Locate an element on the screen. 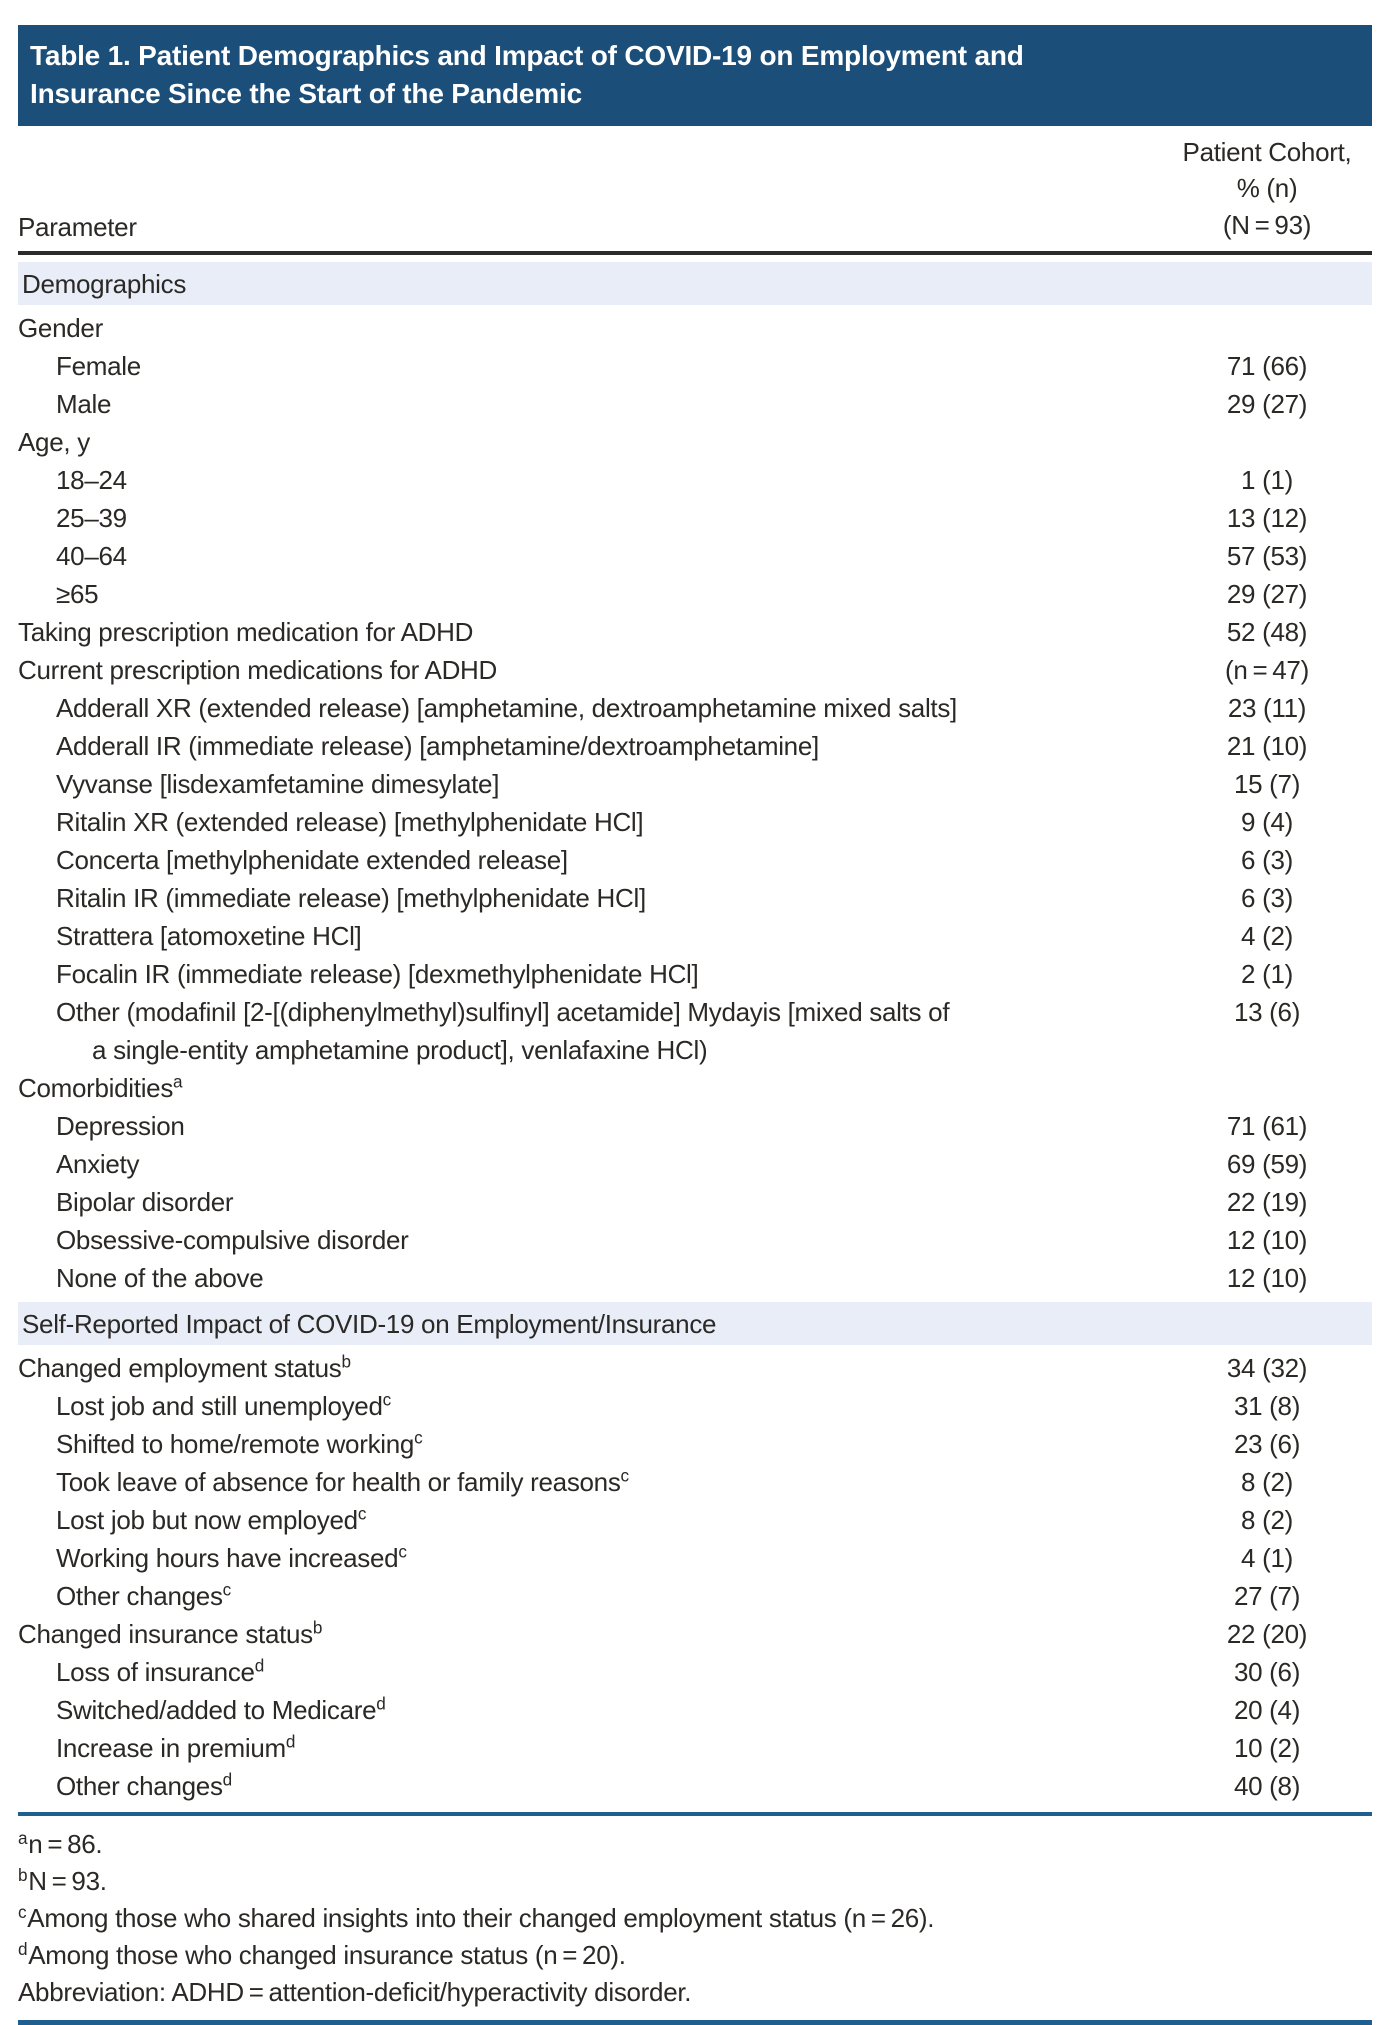 The image size is (1399, 2025). row-label-text: 25–39 is located at coordinates (91, 518).